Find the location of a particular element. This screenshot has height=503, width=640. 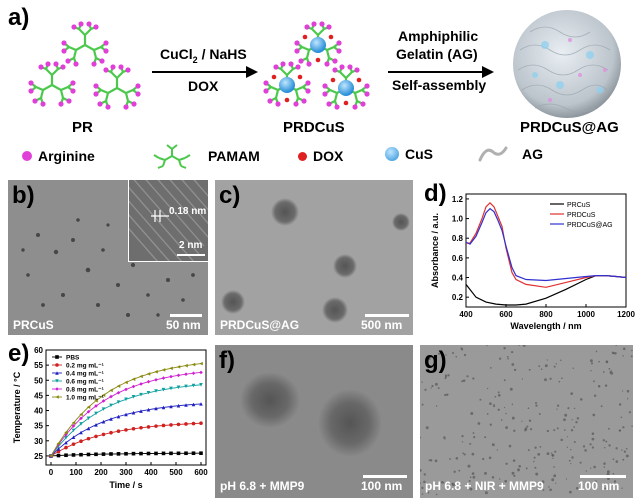

panel-f-condition-label: pH 6.8 + MMP9 is located at coordinates (262, 486).